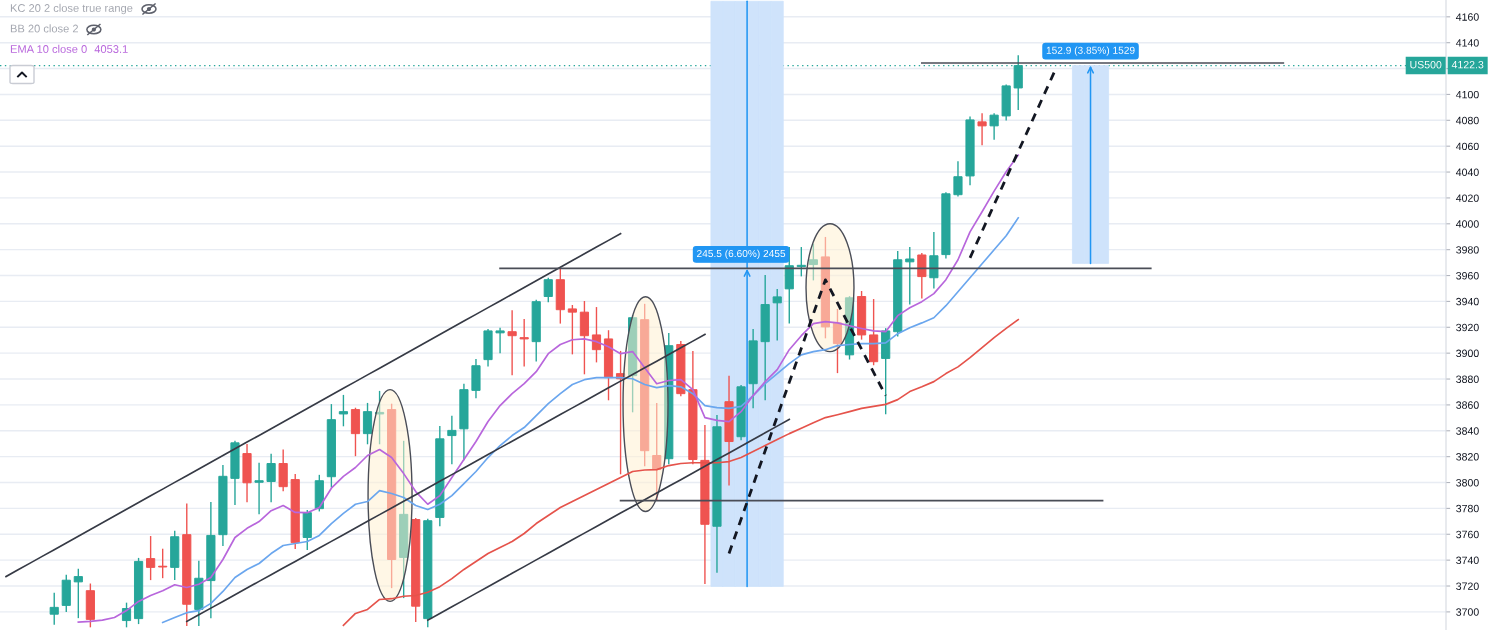 This screenshot has width=1500, height=630. Describe the element at coordinates (1467, 353) in the screenshot. I see `y-tick-label: 3900` at that location.